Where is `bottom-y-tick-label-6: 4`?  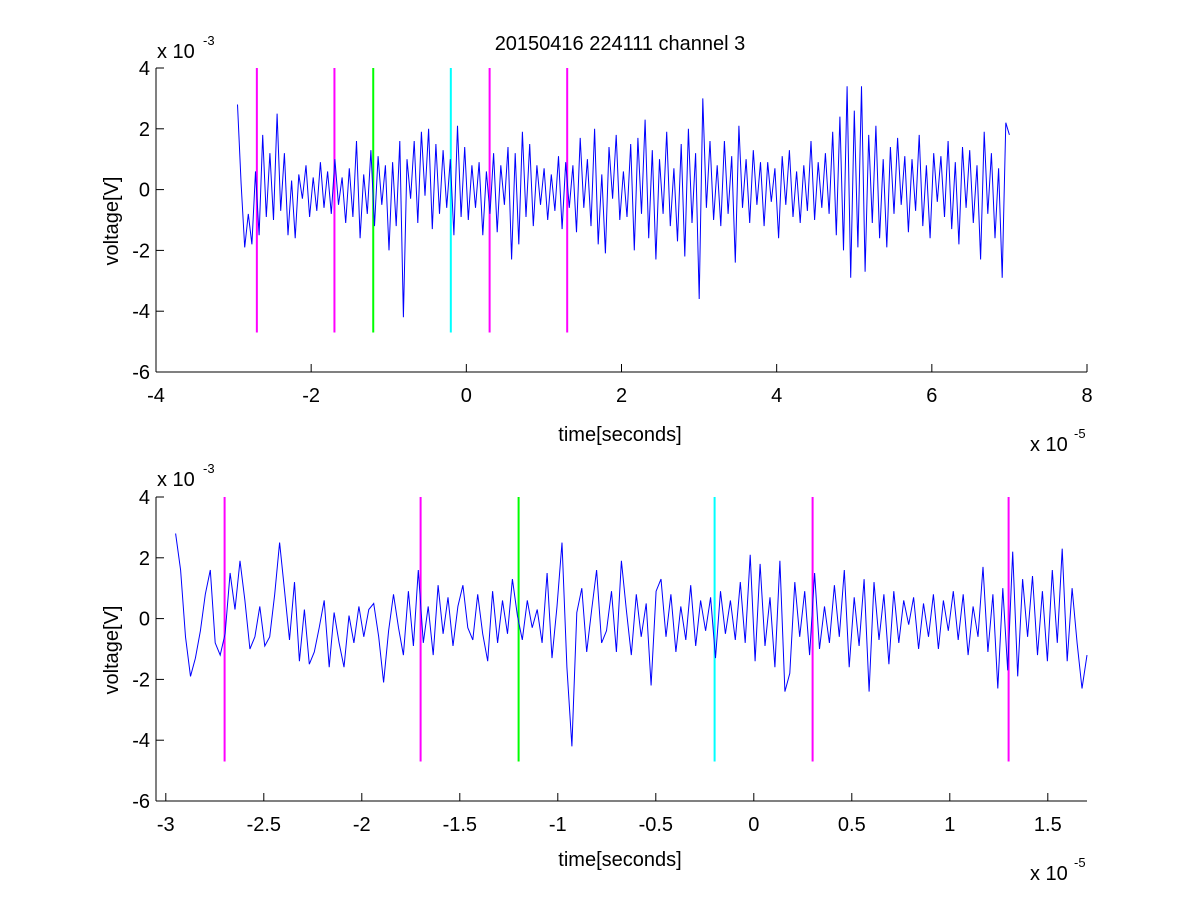 bottom-y-tick-label-6: 4 is located at coordinates (144, 498).